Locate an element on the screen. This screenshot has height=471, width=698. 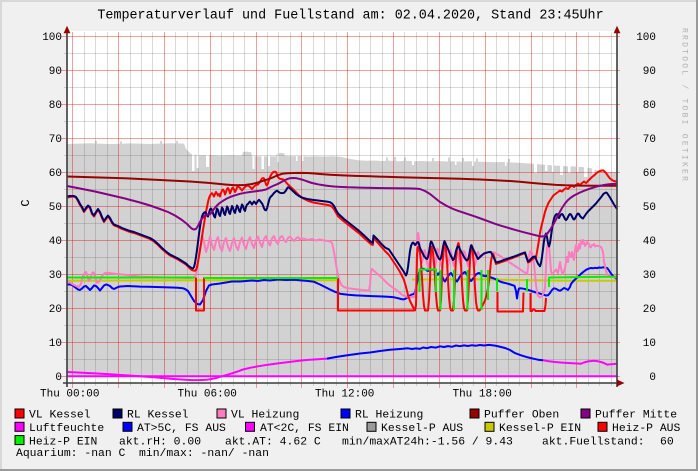
svg-text: Puffer Mitte is located at coordinates (636, 416).